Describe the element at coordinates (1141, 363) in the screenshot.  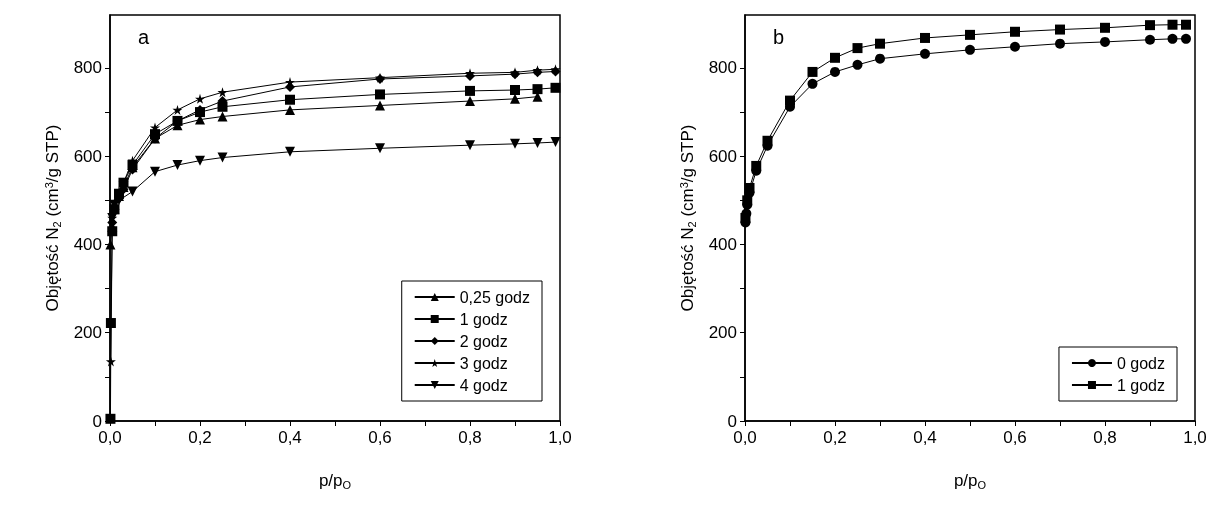
I see `legend-label: 0 godz` at that location.